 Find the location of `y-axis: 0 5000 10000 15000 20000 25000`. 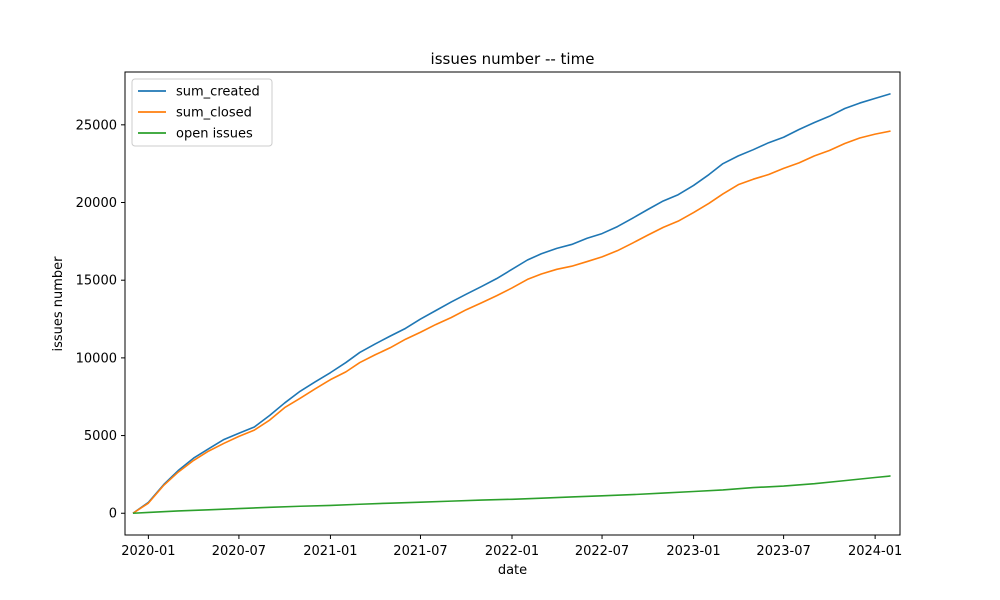

y-axis: 0 5000 10000 15000 20000 25000 is located at coordinates (100, 320).